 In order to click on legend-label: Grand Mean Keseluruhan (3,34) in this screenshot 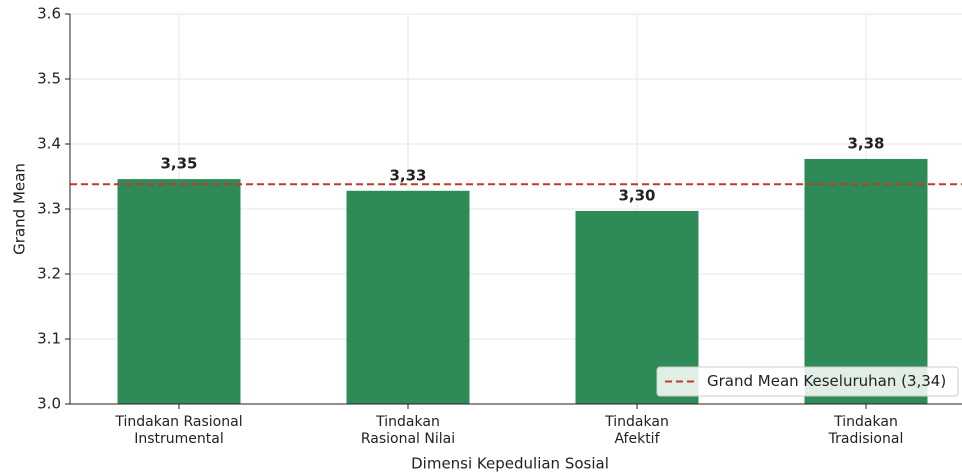, I will do `click(826, 381)`.